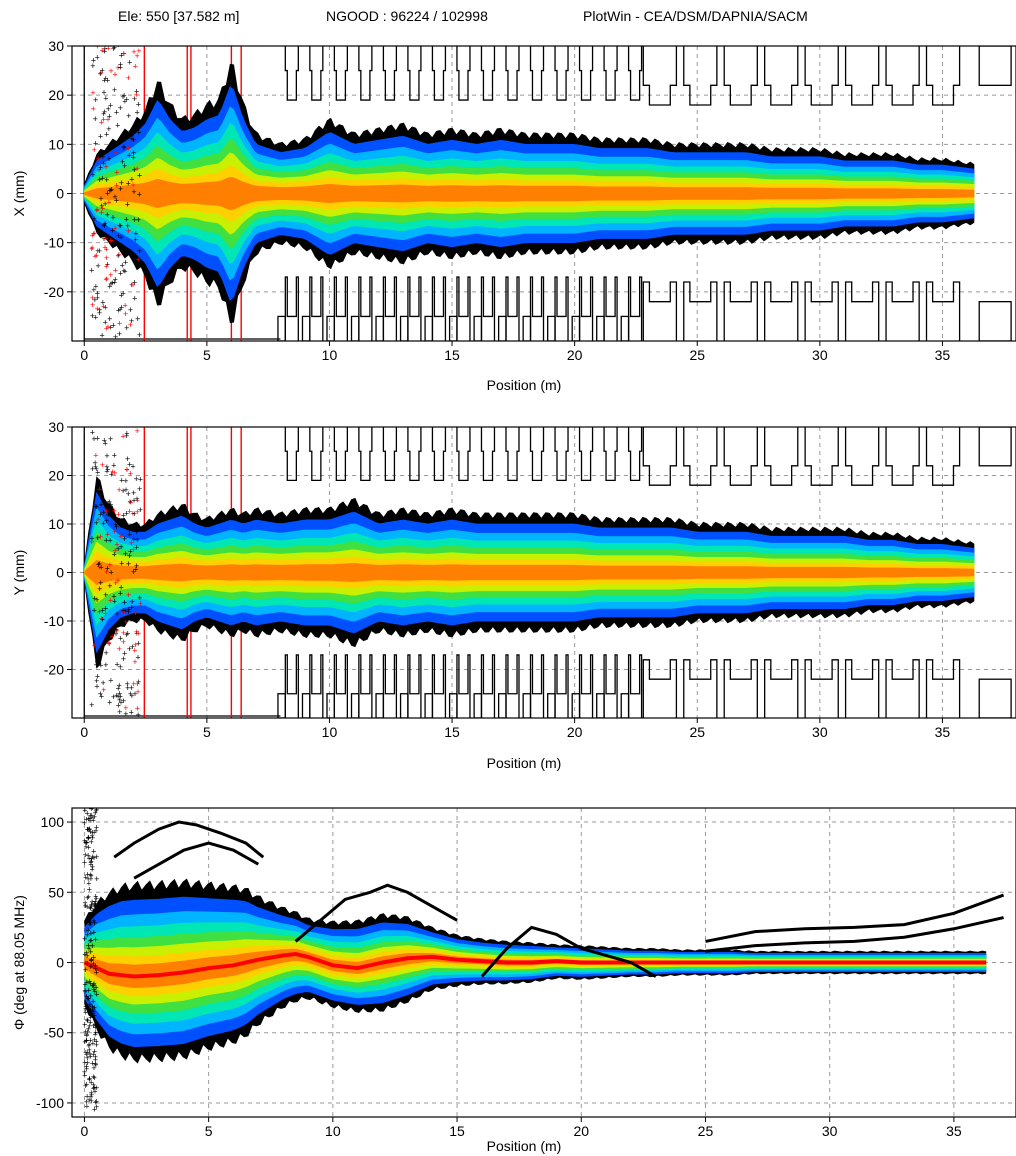  I want to click on y-axis-label: Φ (deg at 88.05 MHz), so click(19, 962).